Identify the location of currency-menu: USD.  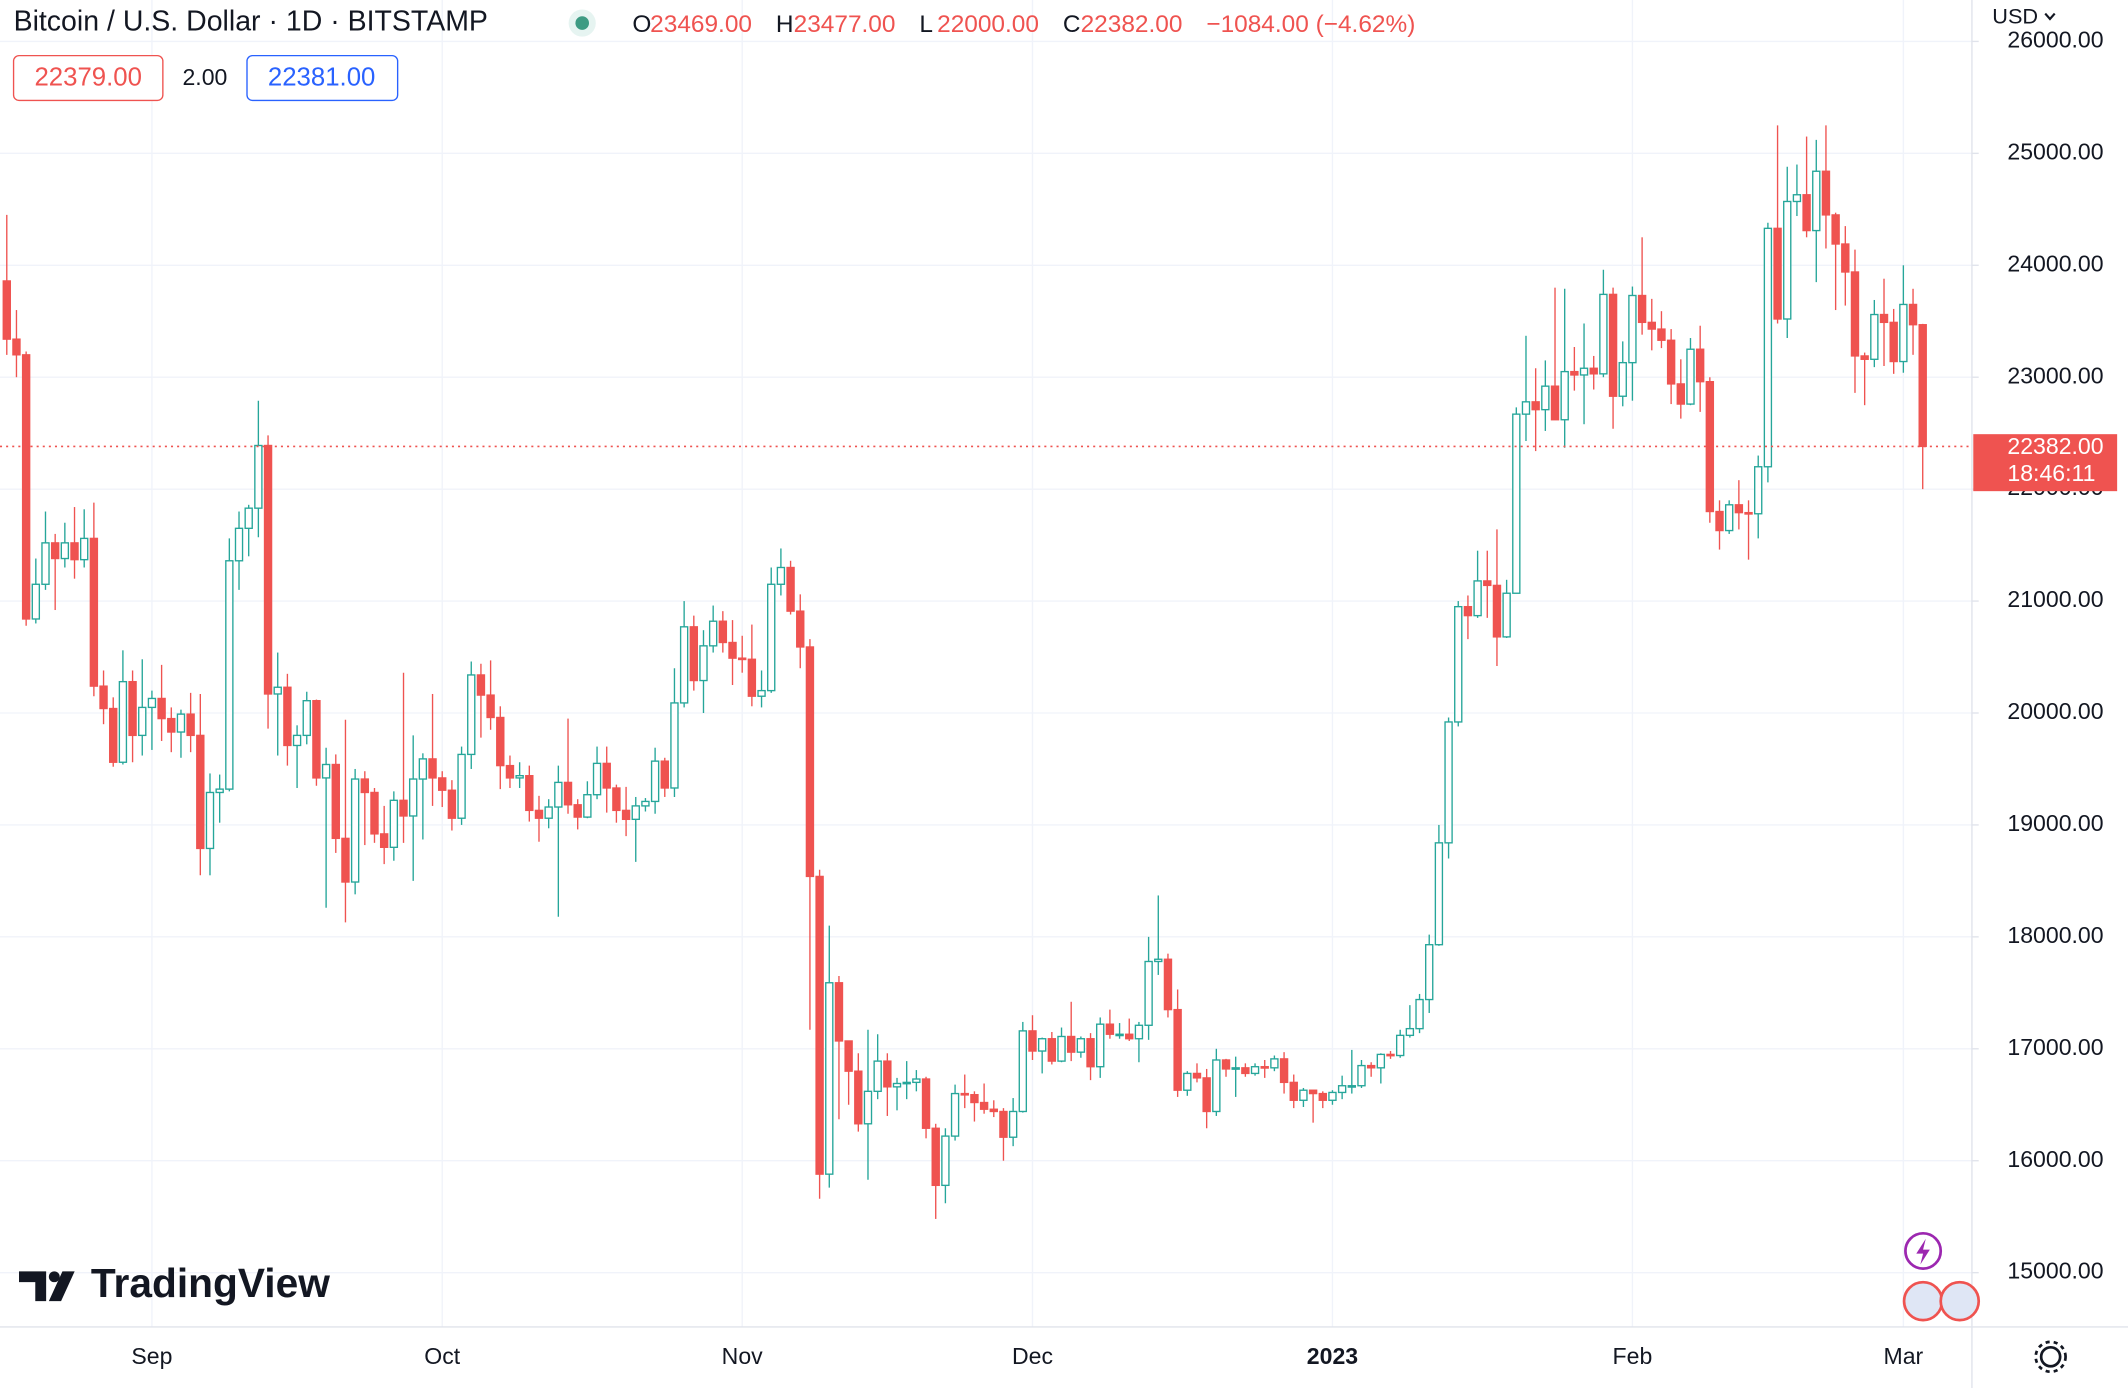
(2024, 15).